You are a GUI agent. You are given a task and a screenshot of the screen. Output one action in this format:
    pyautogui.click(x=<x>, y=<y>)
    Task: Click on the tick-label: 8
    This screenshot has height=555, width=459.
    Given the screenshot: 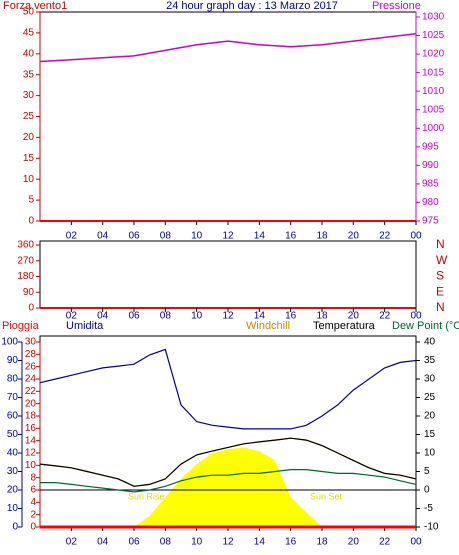 What is the action you would take?
    pyautogui.click(x=33, y=477)
    